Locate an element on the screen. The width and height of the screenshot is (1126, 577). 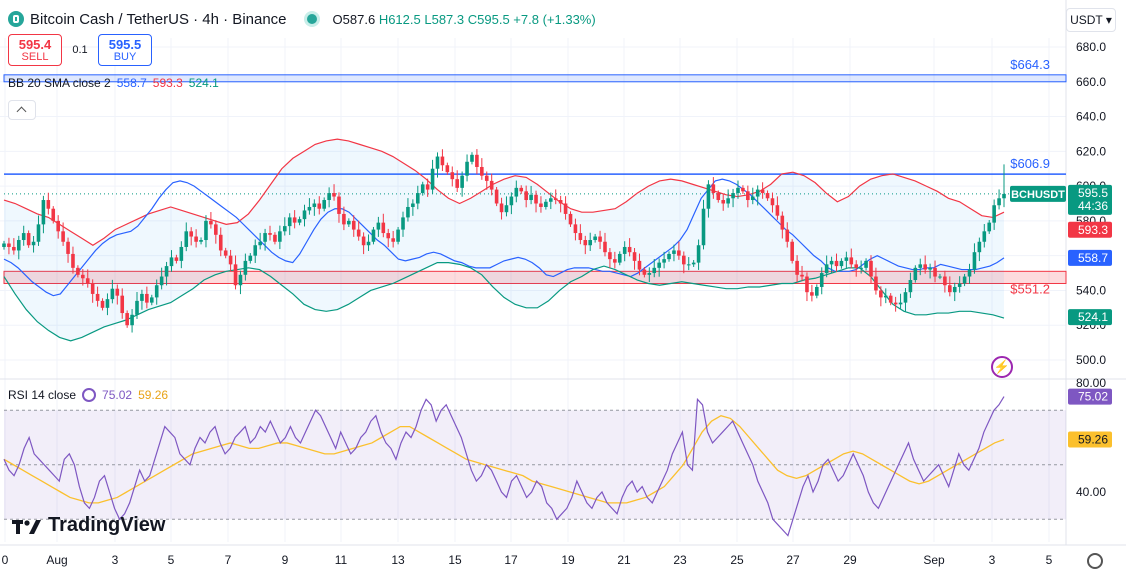
settings-gear-icon is located at coordinates (1095, 561).